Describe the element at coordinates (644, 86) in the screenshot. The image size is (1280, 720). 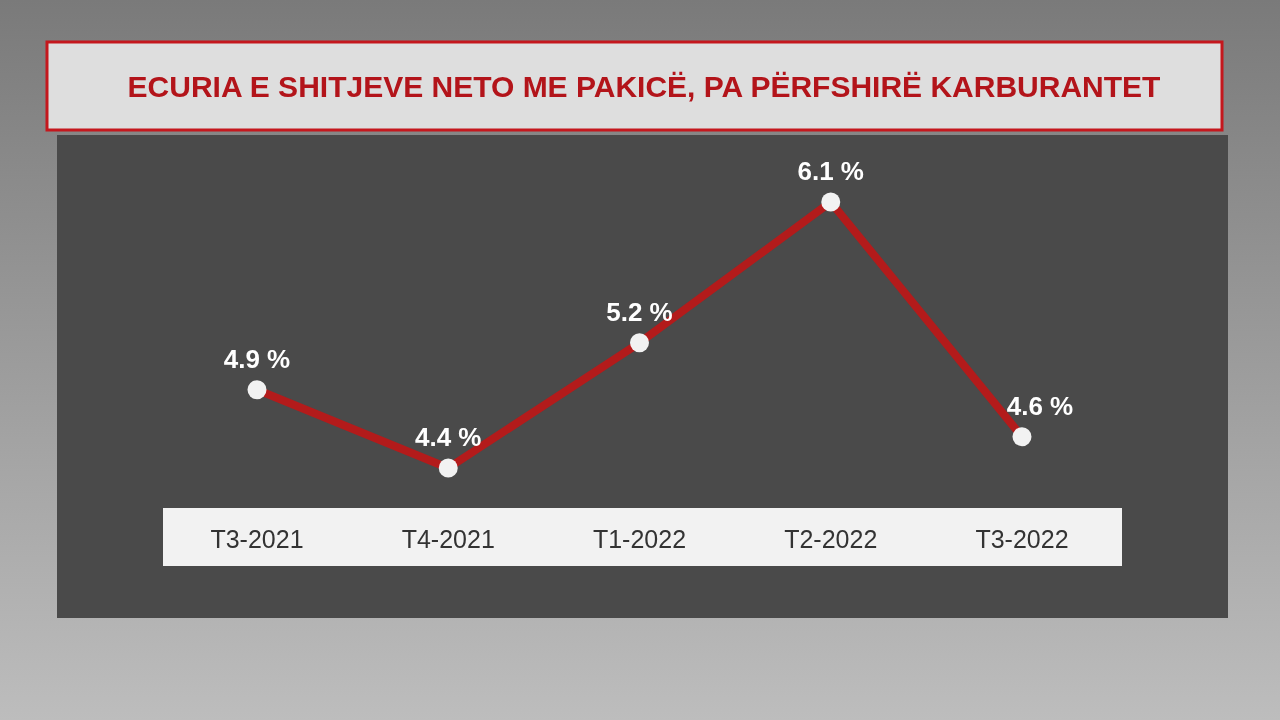
I see `chart-title: ECURIA E SHITJEVE NETO ME PAKICË, PA PËRFSHIRË KARBURANTET` at that location.